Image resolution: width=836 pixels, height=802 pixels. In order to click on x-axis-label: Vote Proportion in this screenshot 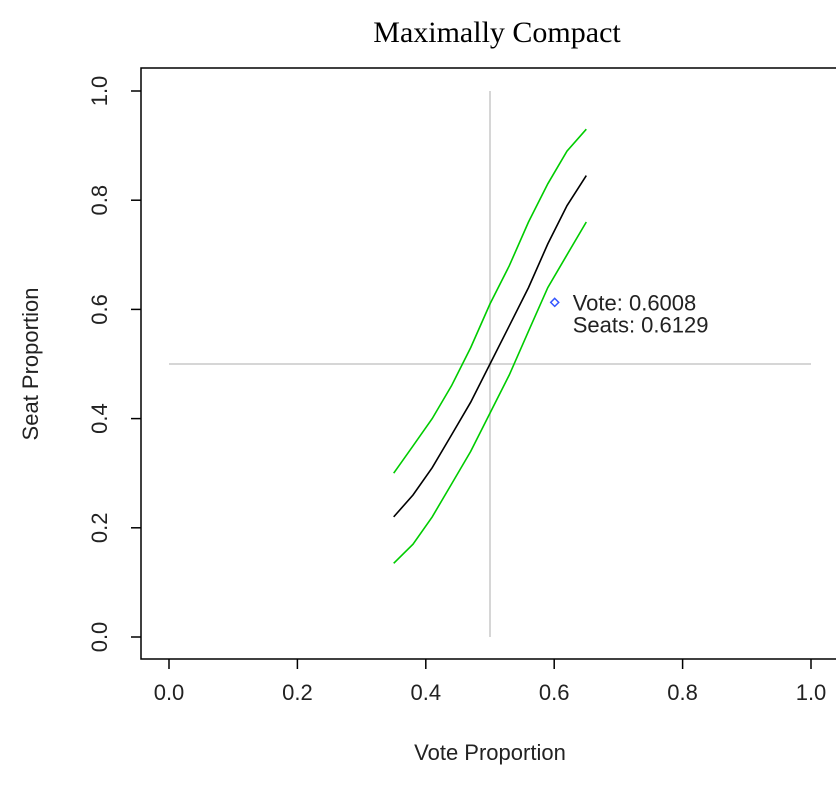, I will do `click(490, 752)`.